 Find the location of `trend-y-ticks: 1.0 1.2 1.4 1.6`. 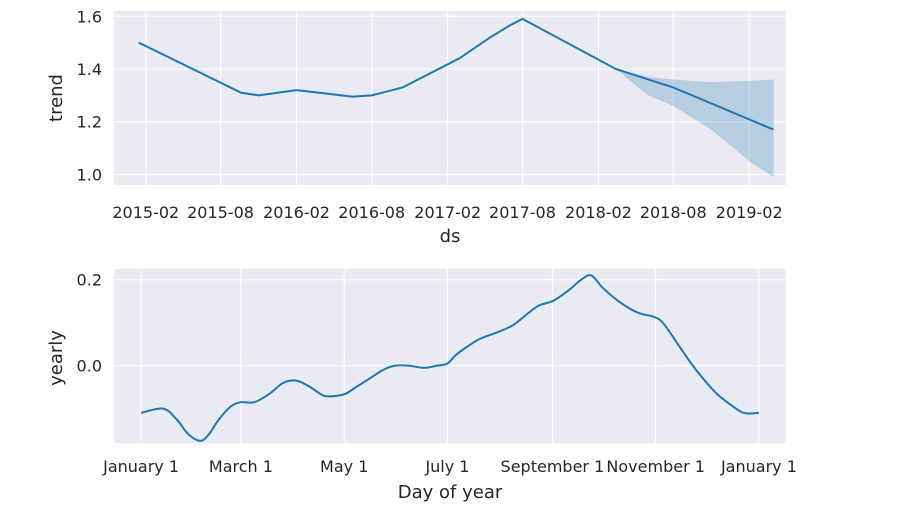

trend-y-ticks: 1.0 1.2 1.4 1.6 is located at coordinates (89, 95).